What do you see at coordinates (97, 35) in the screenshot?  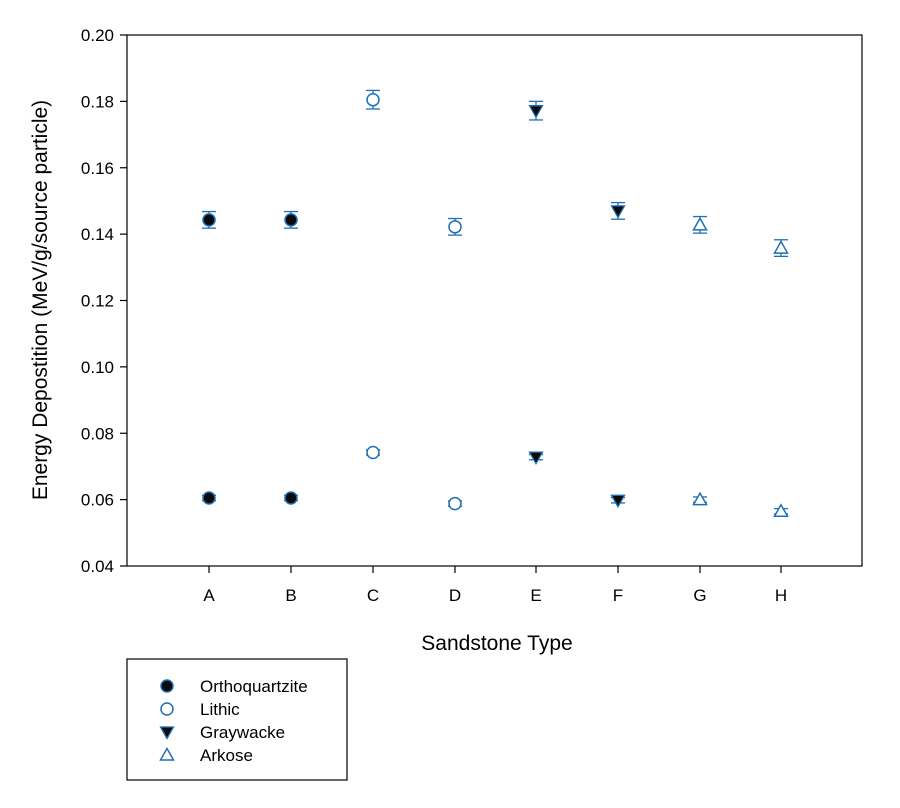 I see `y-tick-label: 0.20` at bounding box center [97, 35].